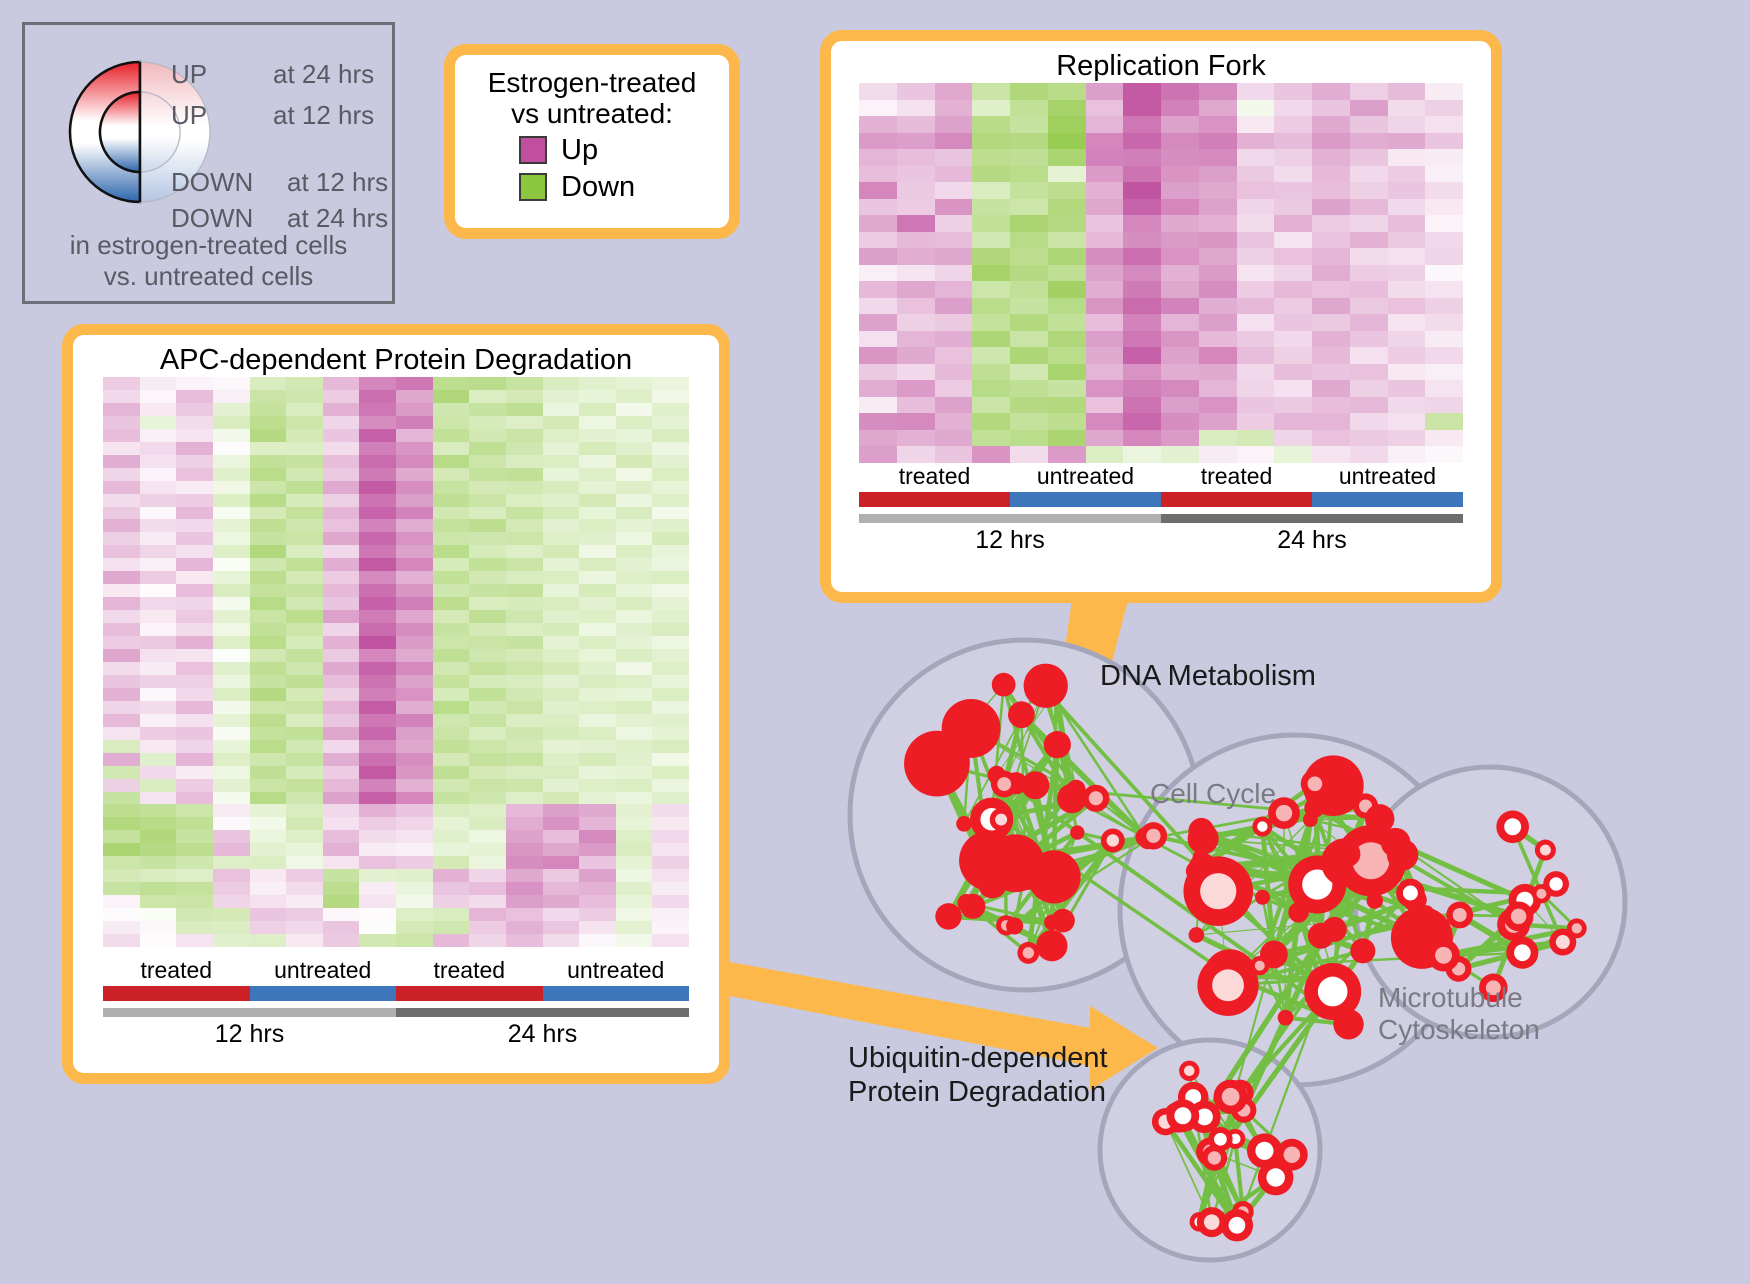 The width and height of the screenshot is (1750, 1284). What do you see at coordinates (592, 98) in the screenshot?
I see `legend-title: Estrogen-treated vs untreated:` at bounding box center [592, 98].